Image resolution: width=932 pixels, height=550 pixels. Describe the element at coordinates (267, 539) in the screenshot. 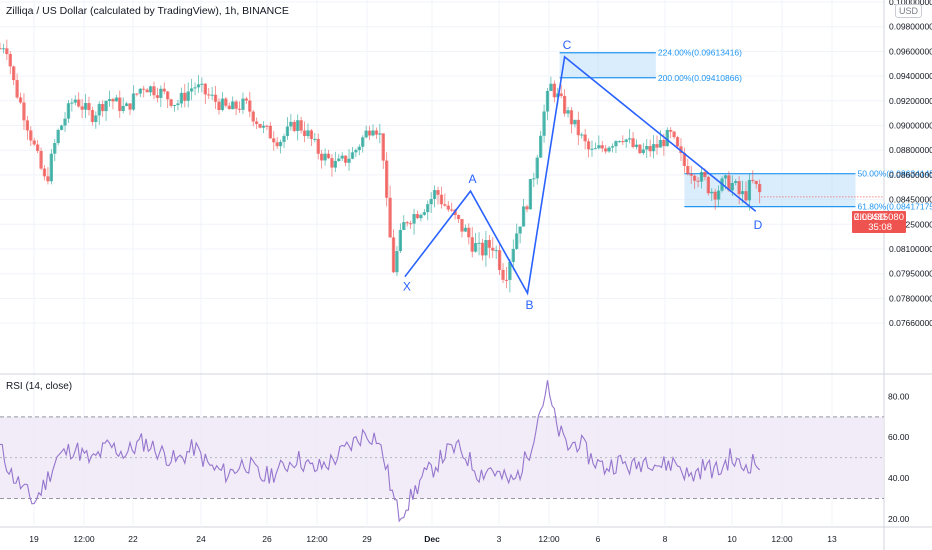

I see `time-axis-label: 26` at that location.